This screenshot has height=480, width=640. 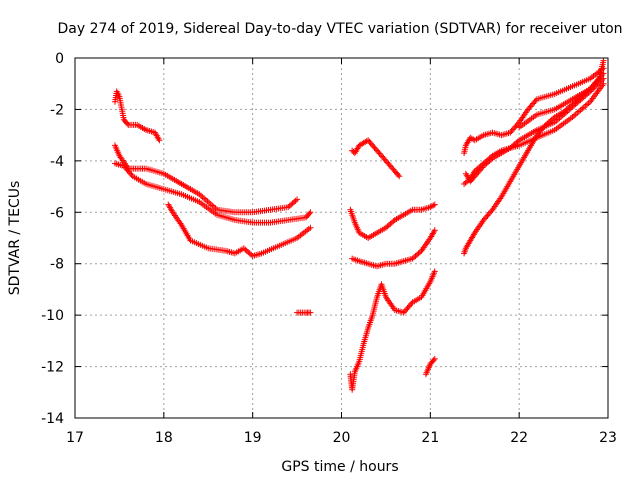 I want to click on series-s1, so click(x=137, y=116).